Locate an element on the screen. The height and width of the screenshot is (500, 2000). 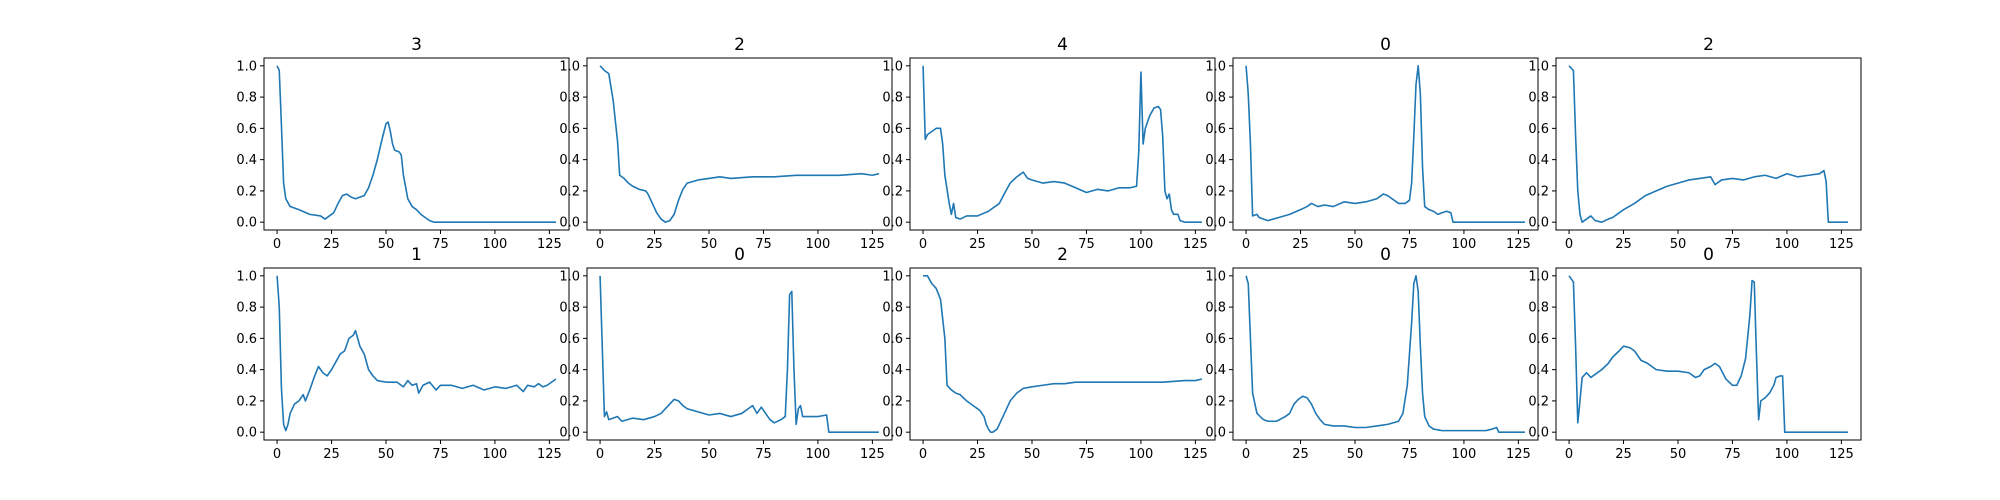
panel-9: 0 0 25 50 75 100 125 0.0 0.2 0.4 0.6 0.8 1.0 is located at coordinates (1372, 353).